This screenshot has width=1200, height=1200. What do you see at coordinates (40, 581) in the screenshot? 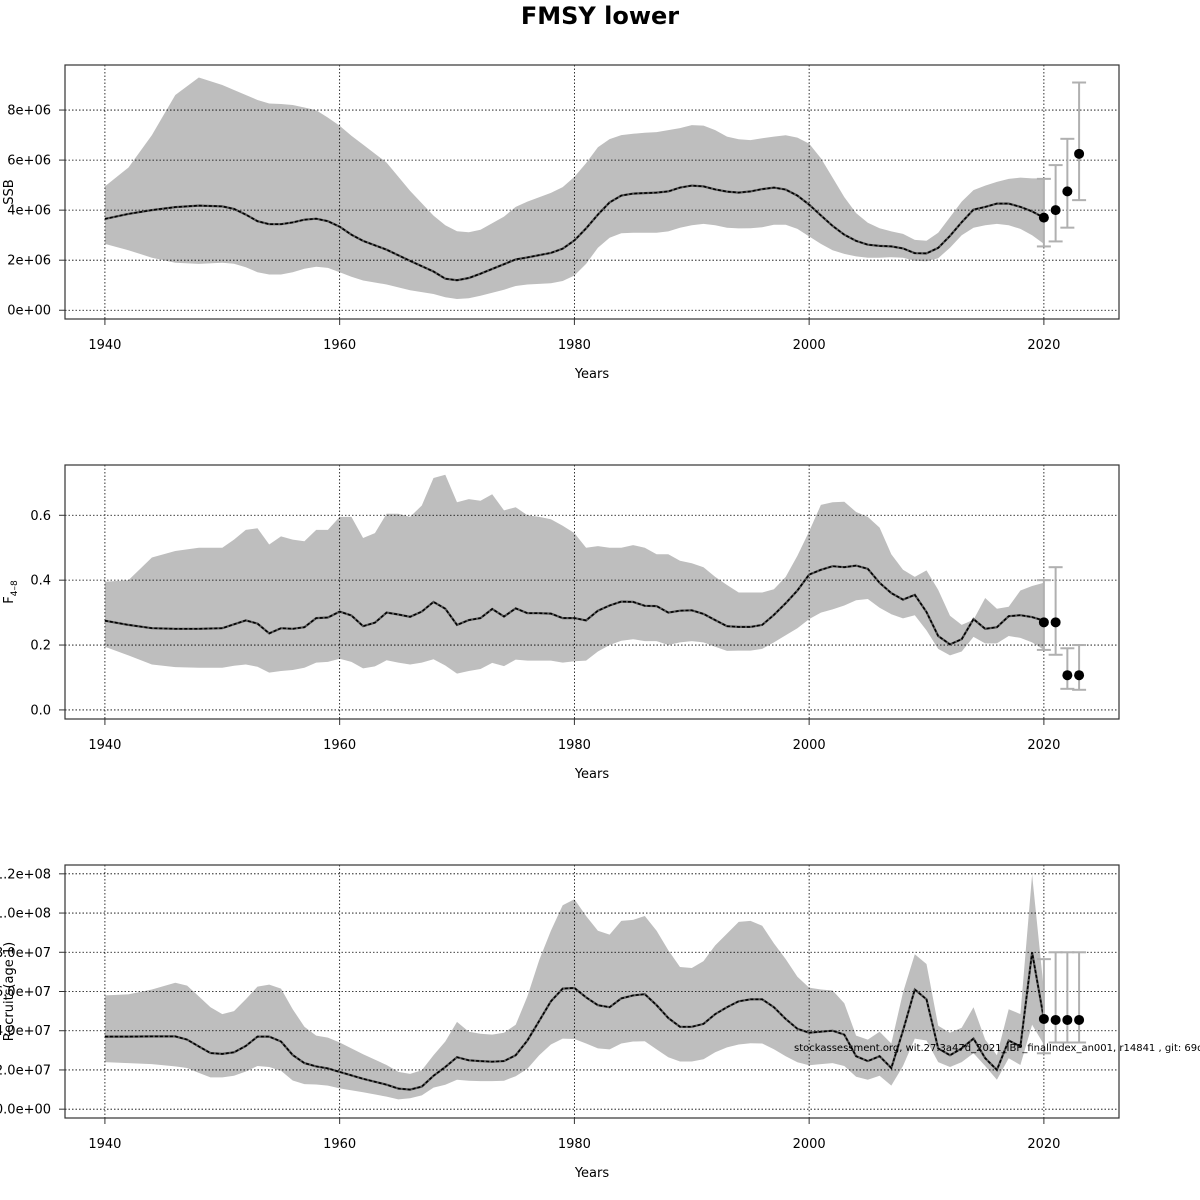
I see `y-tick-label: 0.4` at bounding box center [40, 581].